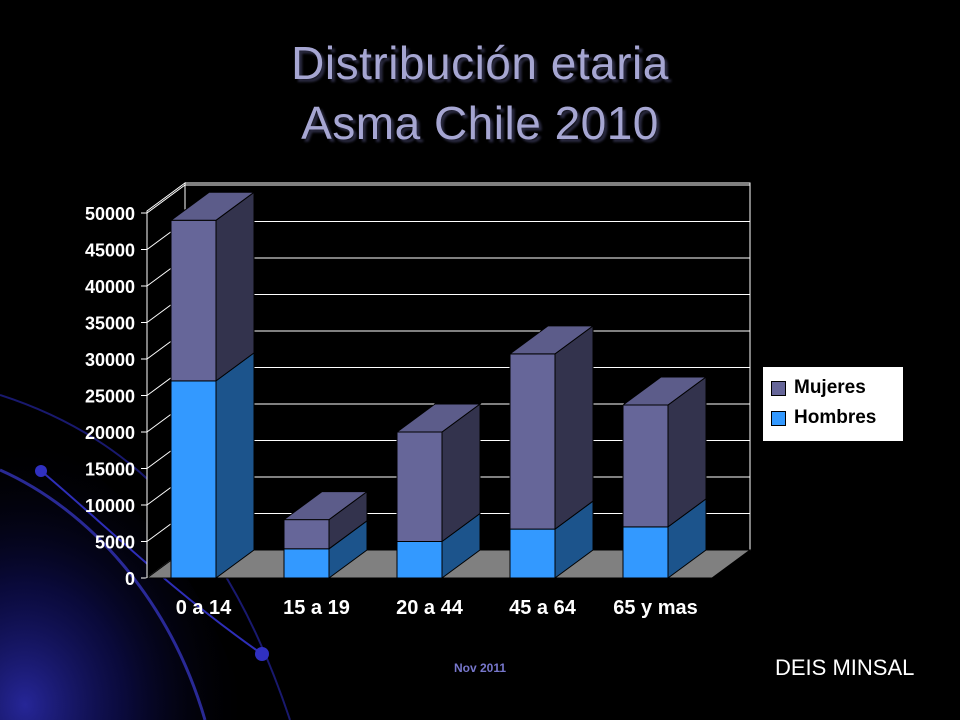 The image size is (960, 720). I want to click on slide-title-line1: Distribución etaria, so click(480, 63).